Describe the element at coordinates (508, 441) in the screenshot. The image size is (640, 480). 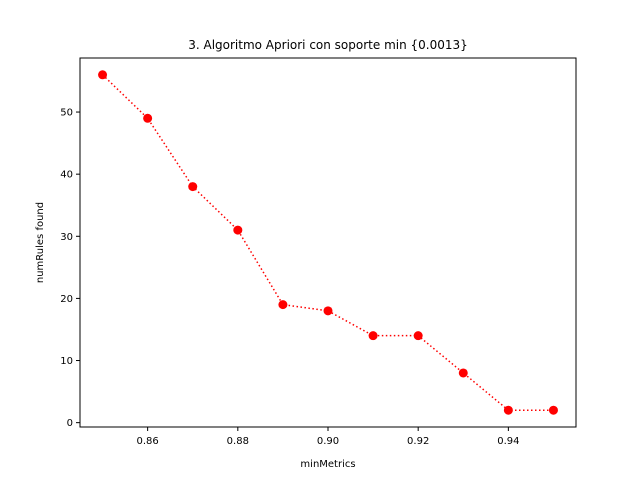
I see `x-tick-label: 0.94` at that location.